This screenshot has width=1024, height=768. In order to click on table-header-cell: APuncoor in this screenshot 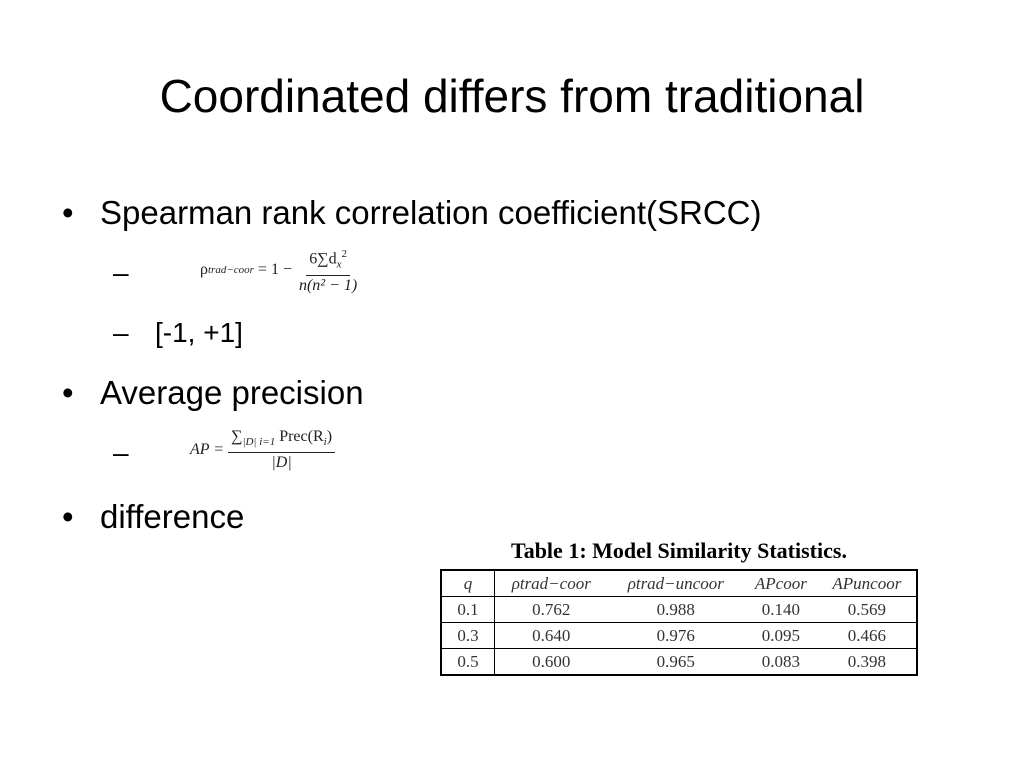, I will do `click(867, 583)`.